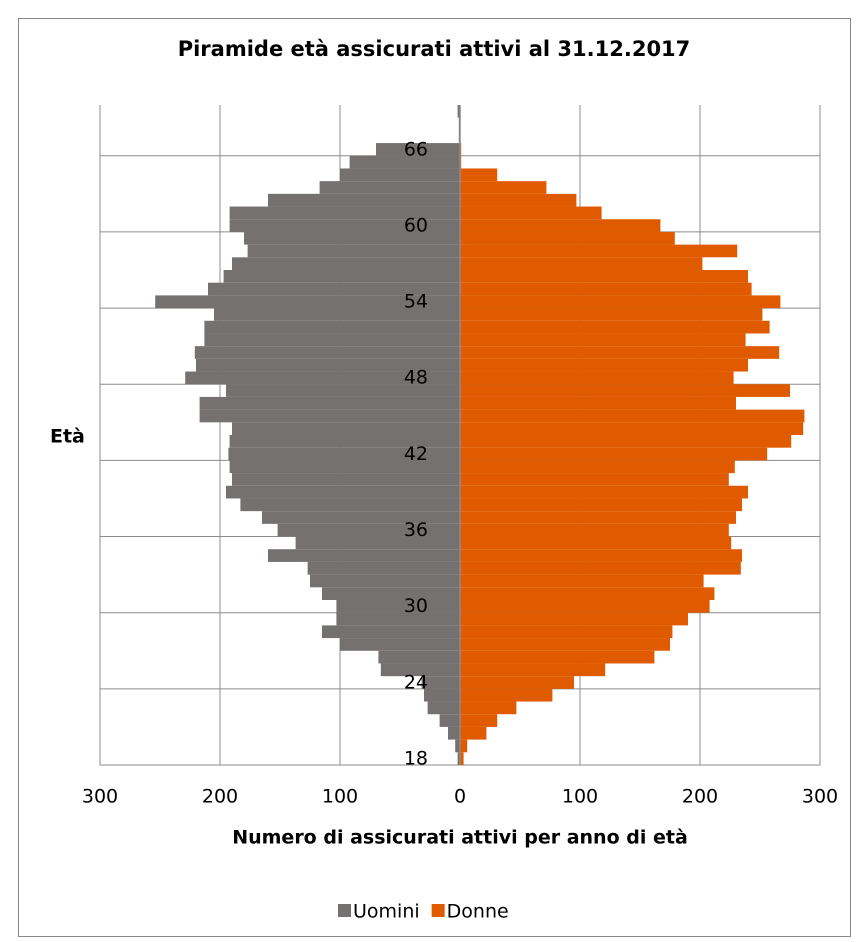  Describe the element at coordinates (416, 454) in the screenshot. I see `y-tick-label: 42` at that location.